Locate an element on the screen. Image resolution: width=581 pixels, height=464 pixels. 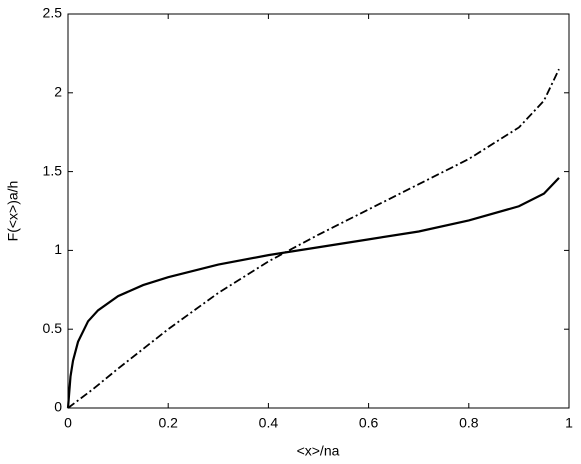
y-tick-label: 1 is located at coordinates (58, 249).